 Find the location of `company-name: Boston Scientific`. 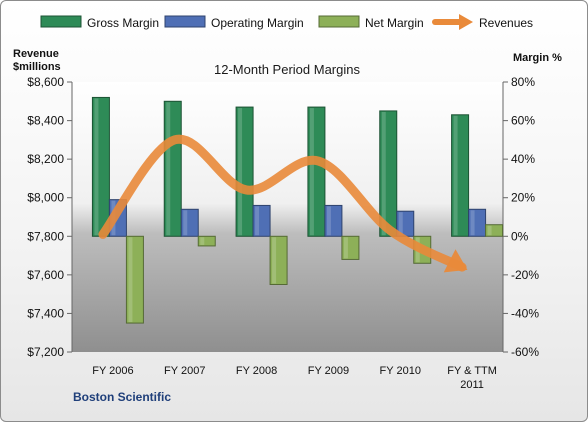

company-name: Boston Scientific is located at coordinates (122, 397).